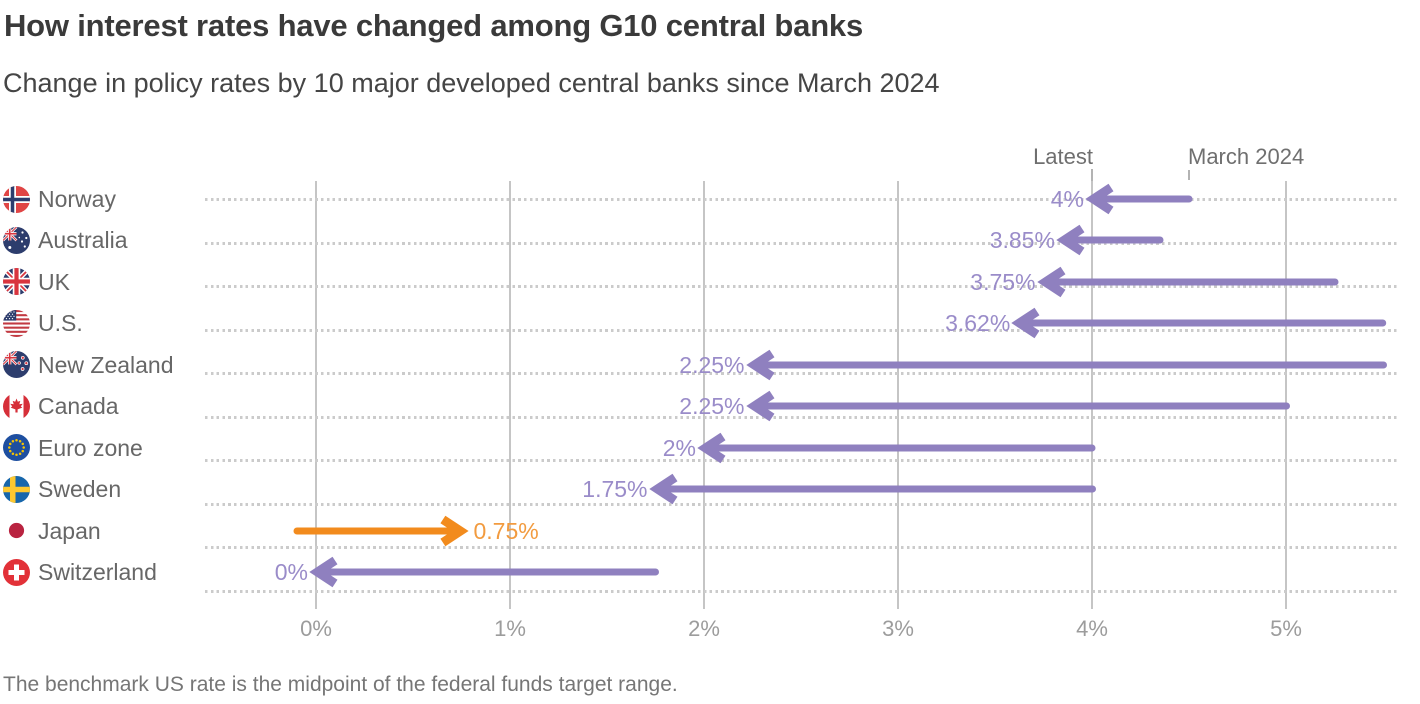  I want to click on x-axis-tick-label: 3%, so click(898, 628).